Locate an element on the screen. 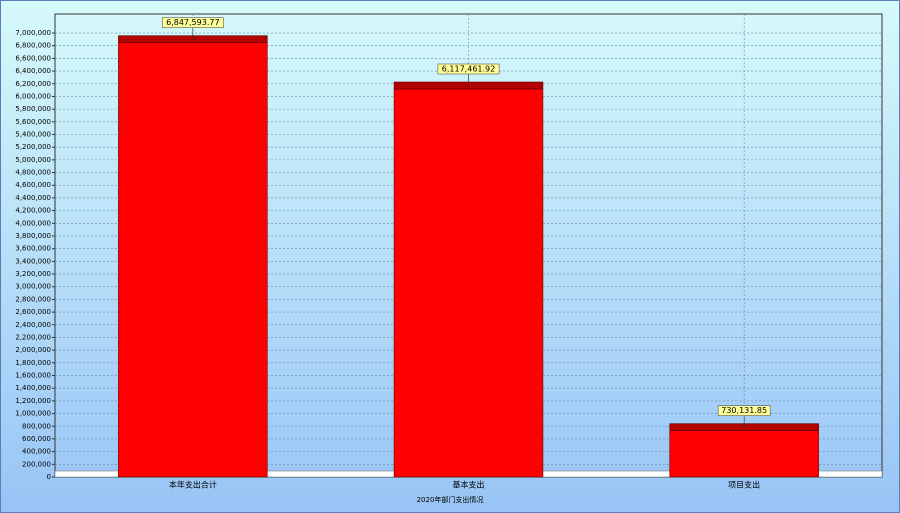 This screenshot has width=900, height=513. y-tick-label: 5,000,000 is located at coordinates (33, 160).